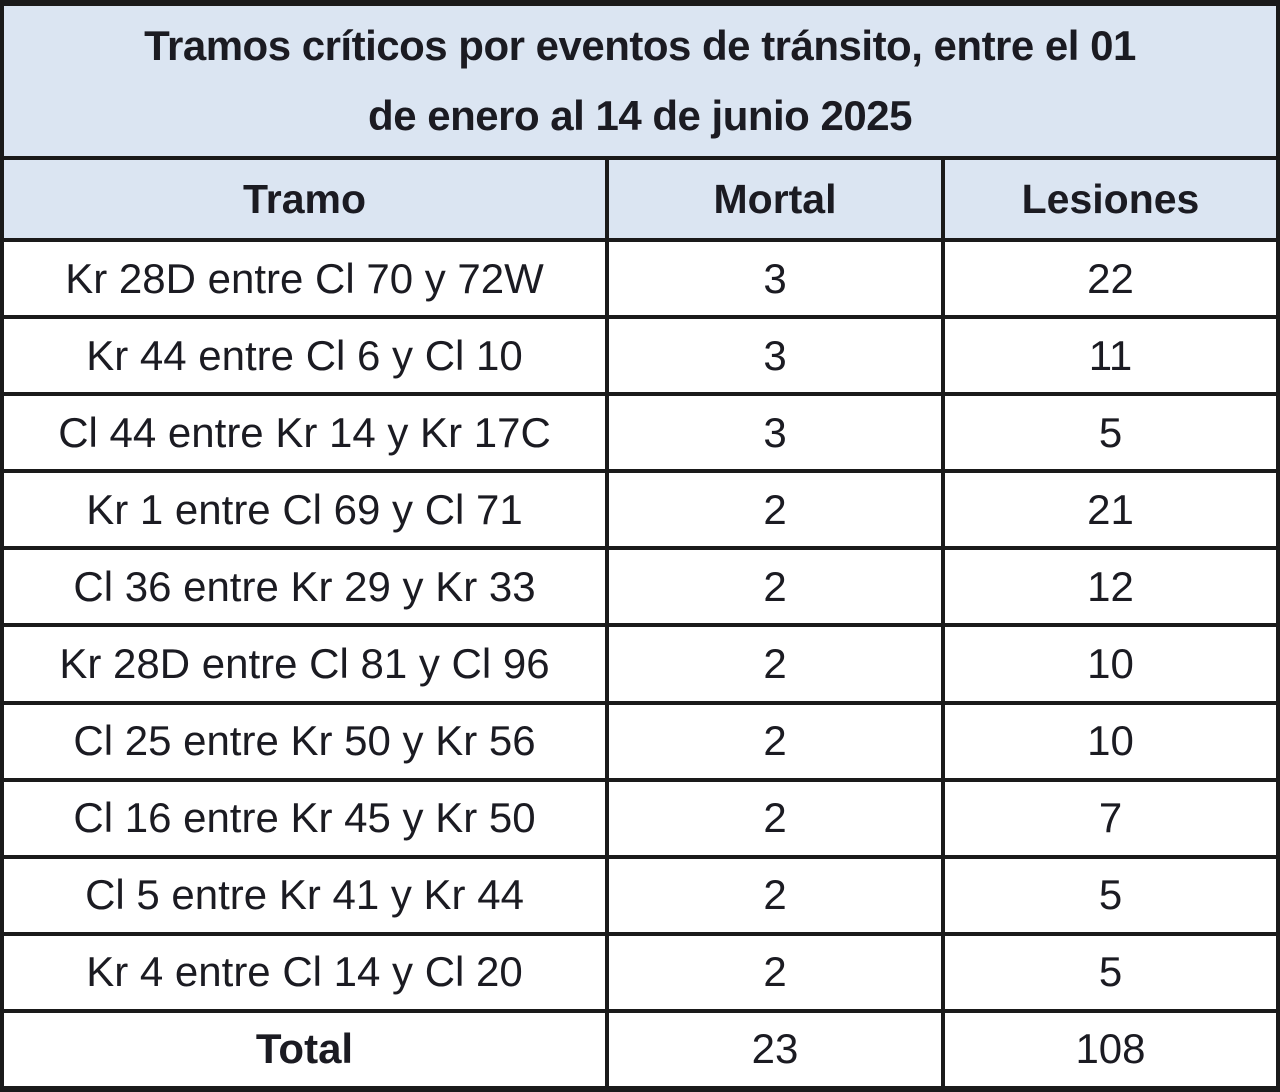  I want to click on table-row: Kr 44 entre Cl 6 y Cl 10 3 11, so click(640, 358).